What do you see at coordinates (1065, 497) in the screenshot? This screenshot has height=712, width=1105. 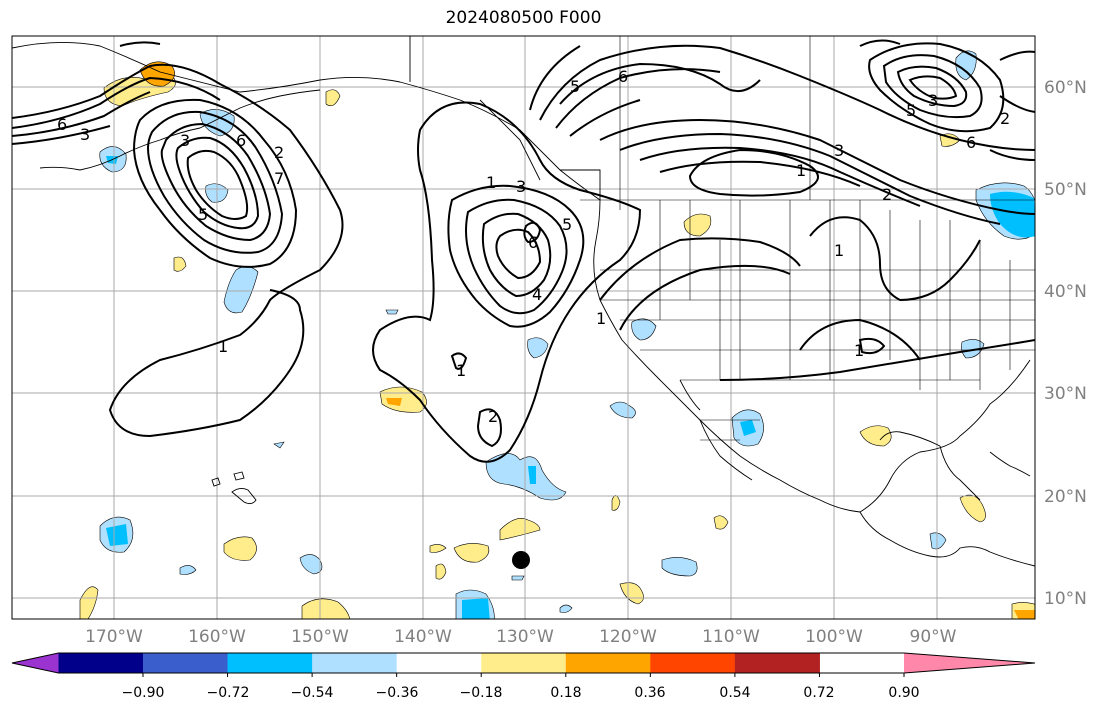 I see `lat-label: 20°N` at bounding box center [1065, 497].